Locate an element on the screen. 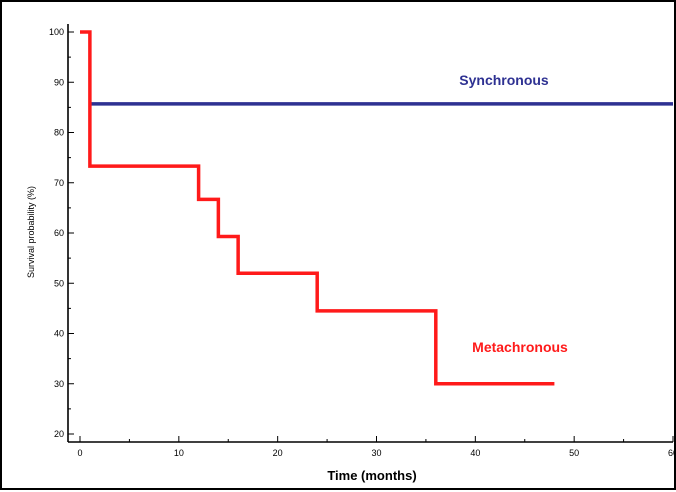 This screenshot has height=492, width=676. y-tick-label: 60 is located at coordinates (59, 233).